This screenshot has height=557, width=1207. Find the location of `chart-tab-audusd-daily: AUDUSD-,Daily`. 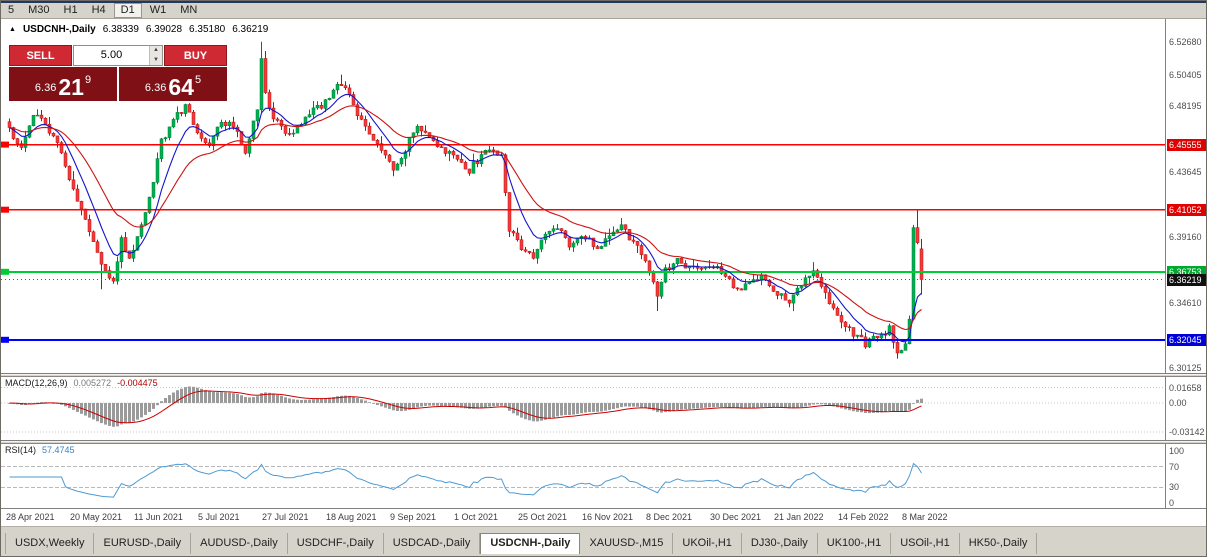

chart-tab-audusd-daily: AUDUSD-,Daily is located at coordinates (239, 543).